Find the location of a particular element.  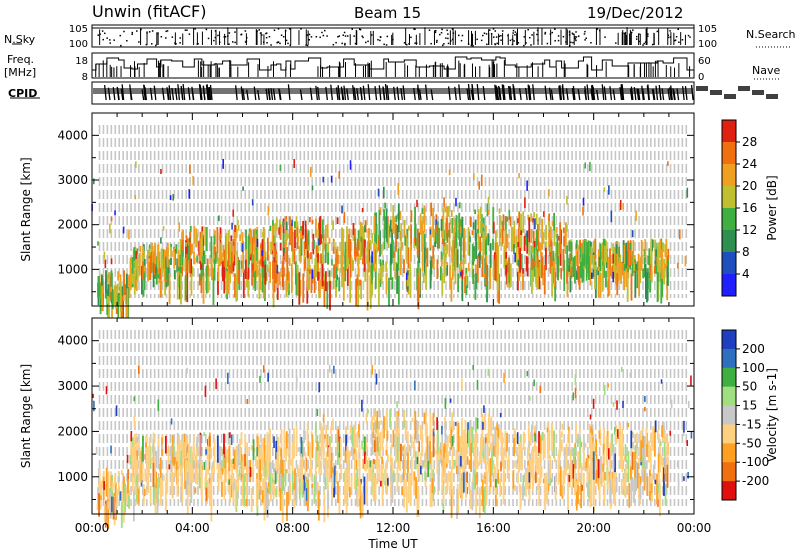

cpid-band is located at coordinates (393, 91).